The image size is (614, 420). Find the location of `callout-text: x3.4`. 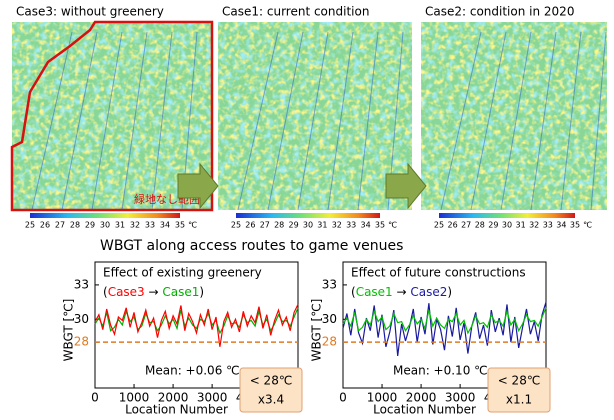

callout-text: x3.4 is located at coordinates (271, 400).